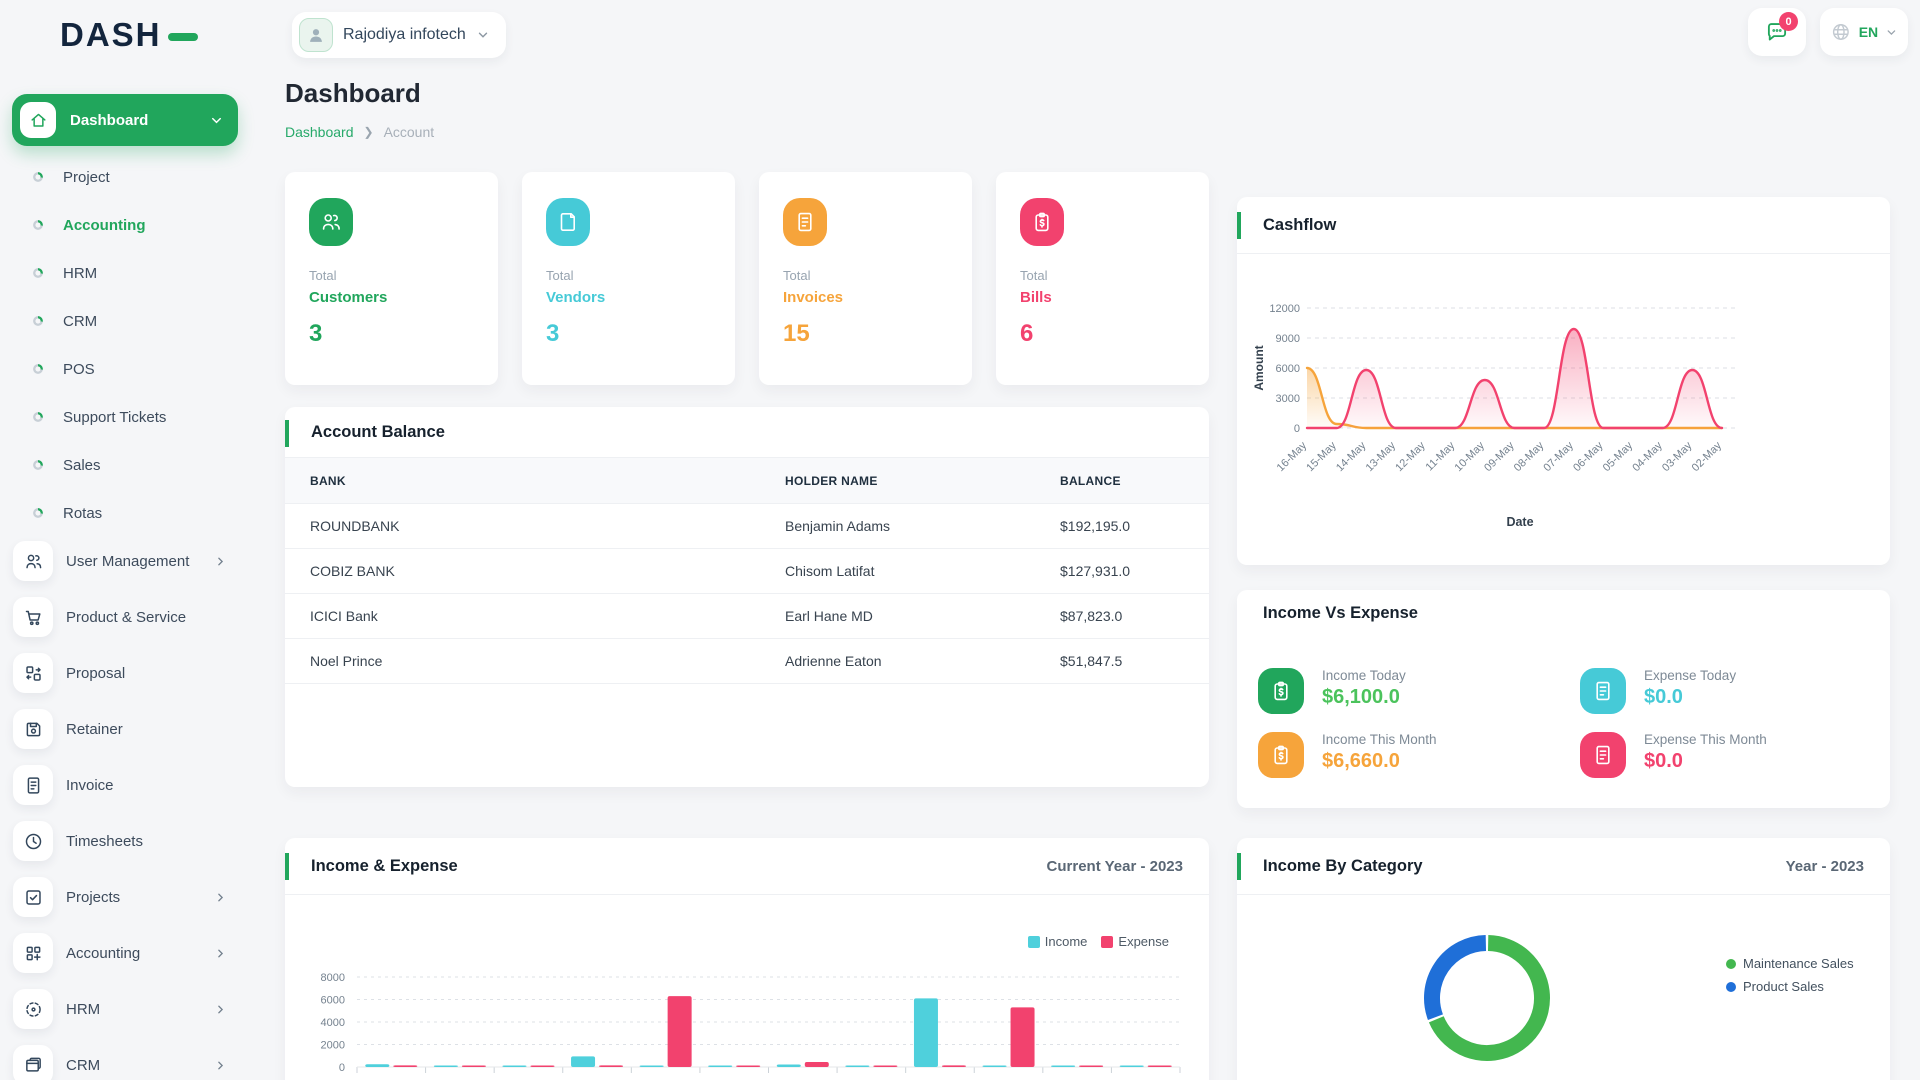  What do you see at coordinates (1868, 32) in the screenshot?
I see `language-label: EN` at bounding box center [1868, 32].